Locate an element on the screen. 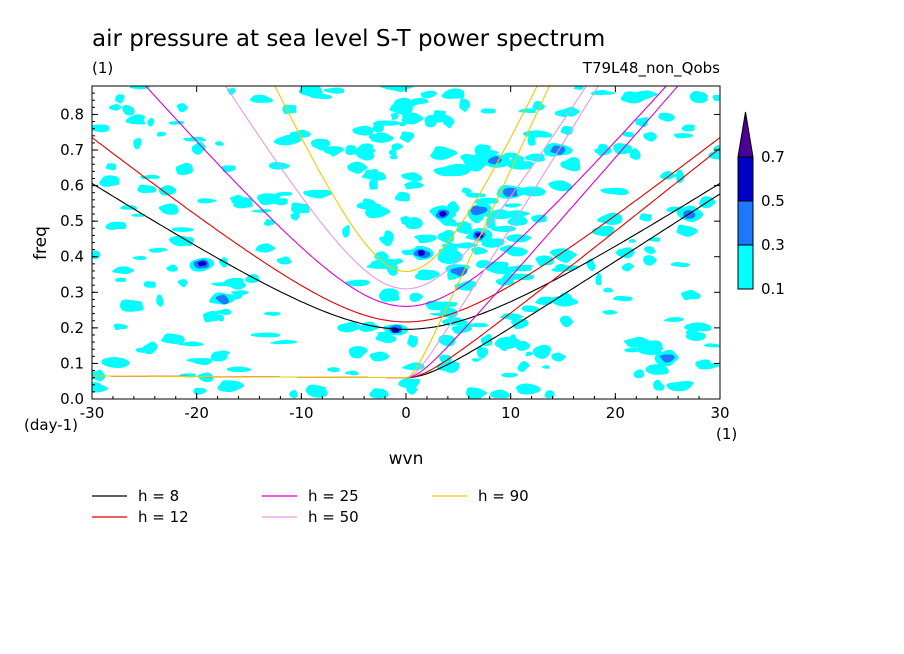 The image size is (904, 654). y-tick-label: 0.5 is located at coordinates (72, 221).